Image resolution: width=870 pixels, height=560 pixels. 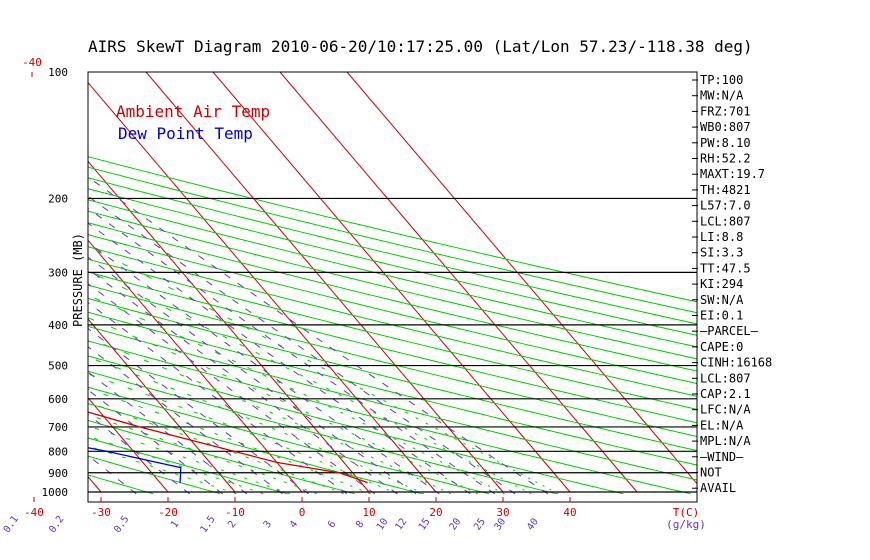 I want to click on stat-item: SI:3.3, so click(x=721, y=253).